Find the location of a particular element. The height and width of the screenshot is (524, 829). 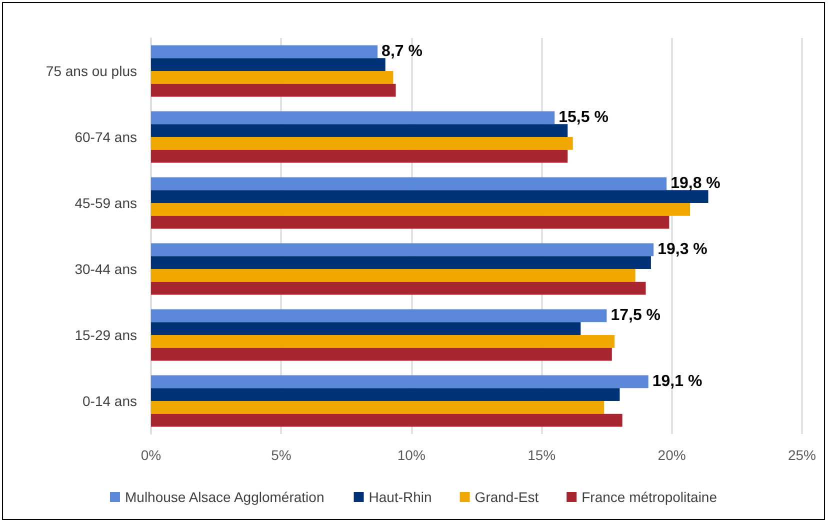

x-tick-label: 25% is located at coordinates (802, 455).